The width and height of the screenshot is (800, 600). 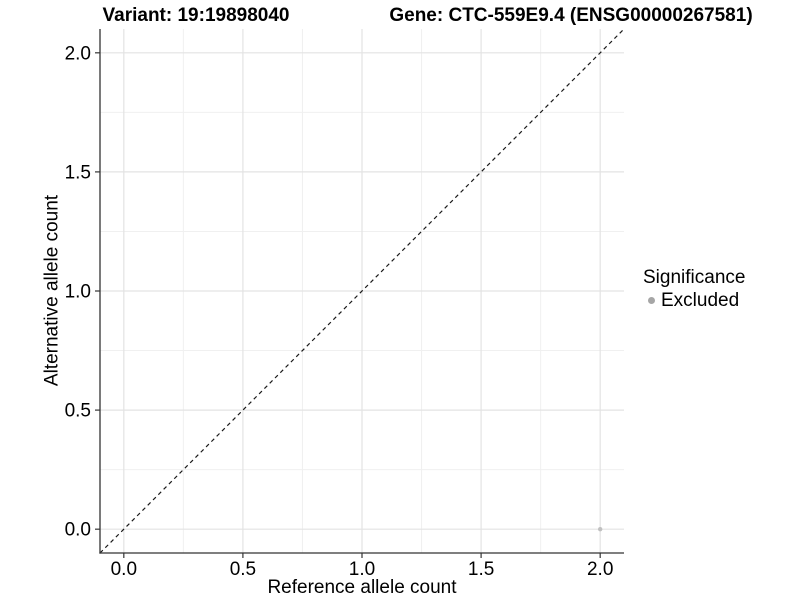 I want to click on y-tick-label: 2.0, so click(x=78, y=53).